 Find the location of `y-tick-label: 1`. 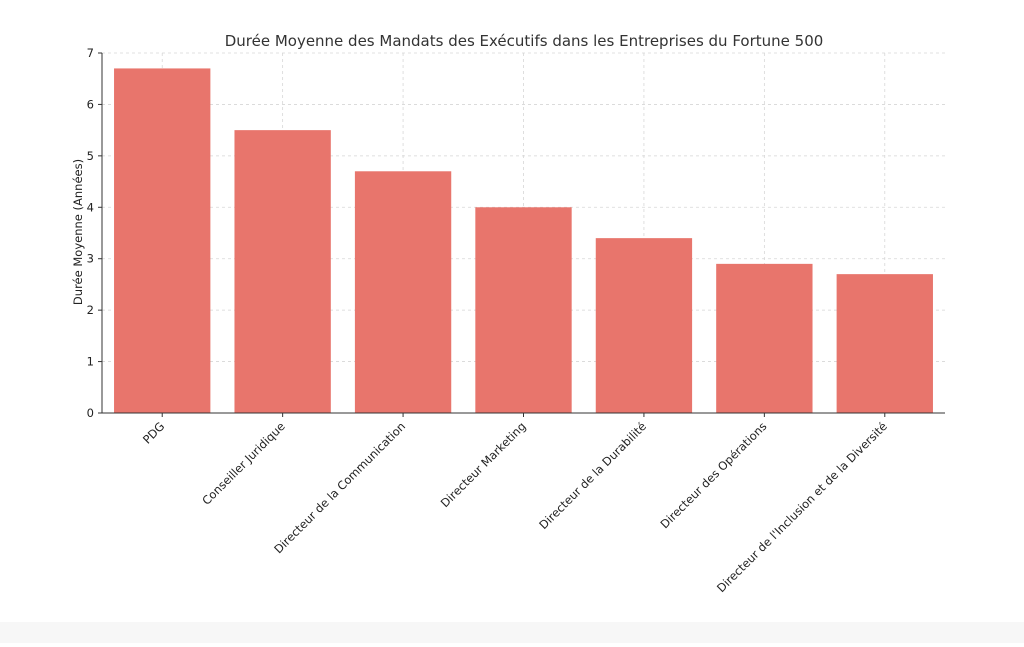

y-tick-label: 1 is located at coordinates (90, 362).